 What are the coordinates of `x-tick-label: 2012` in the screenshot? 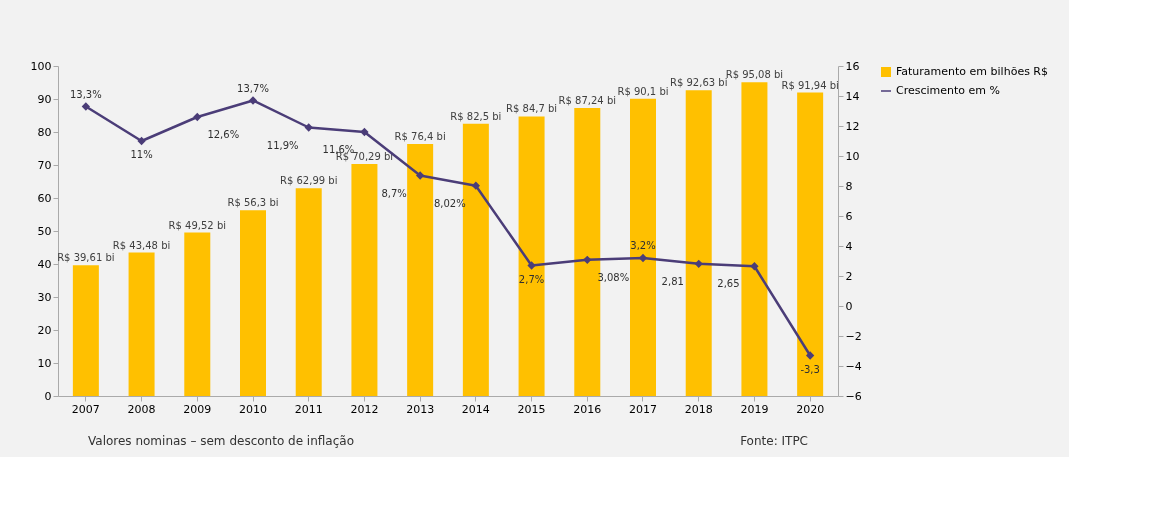 It's located at (364, 409).